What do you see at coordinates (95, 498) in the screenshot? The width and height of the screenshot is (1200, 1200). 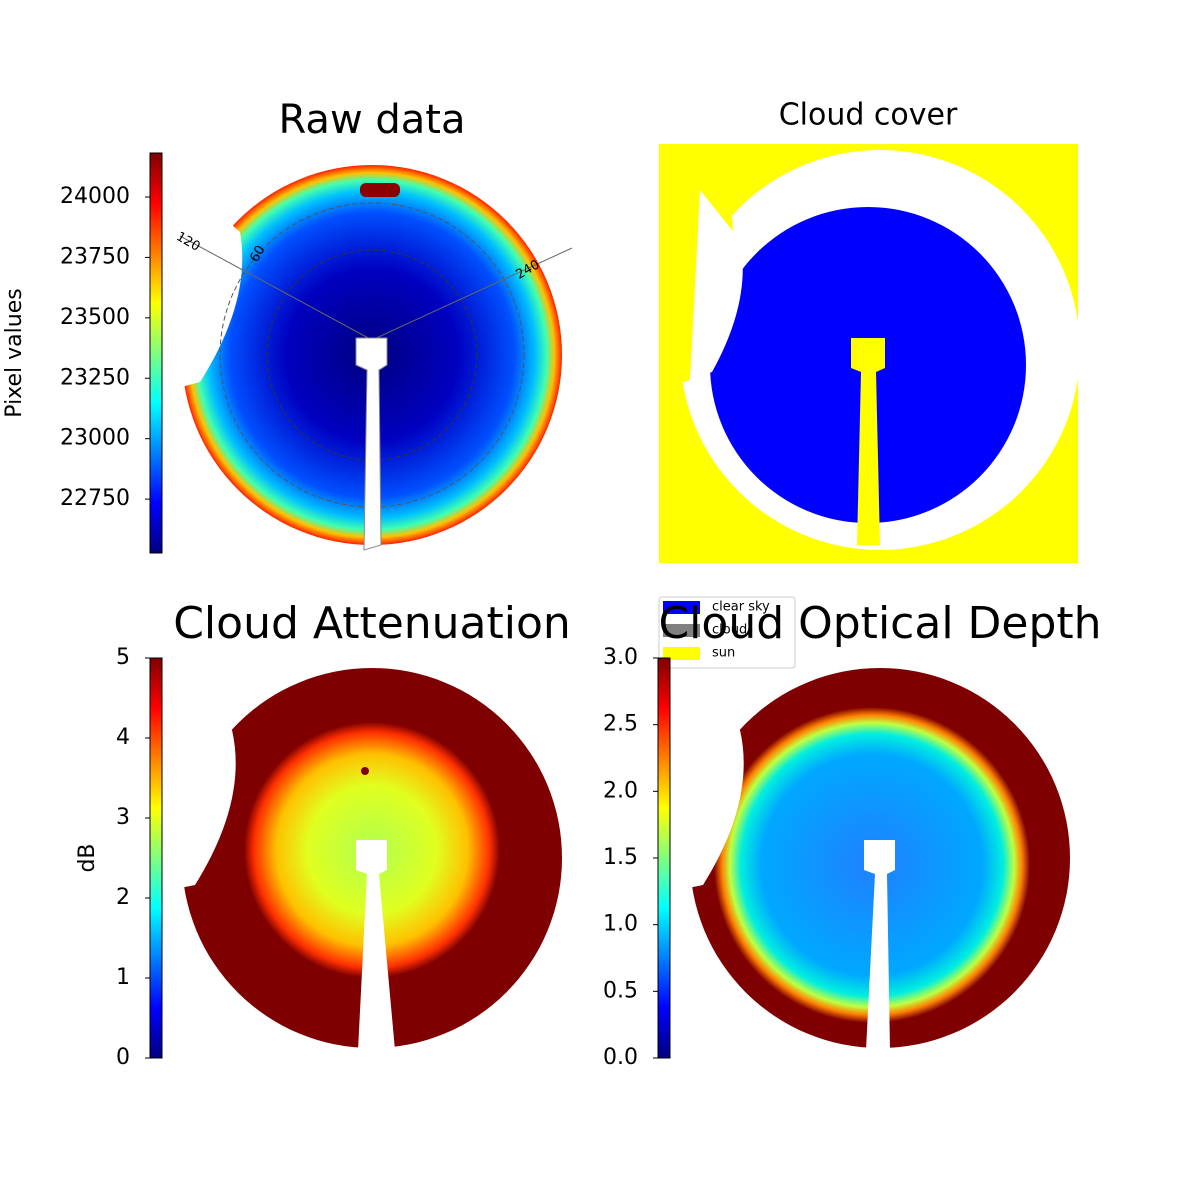 I see `colorbar-tick-label: 22750` at bounding box center [95, 498].